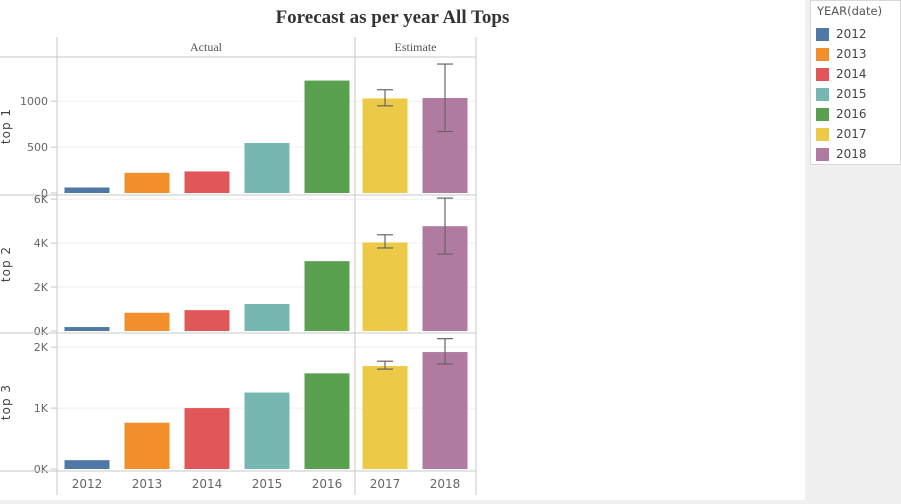  Describe the element at coordinates (416, 47) in the screenshot. I see `column-header-estimate: Estimate` at that location.